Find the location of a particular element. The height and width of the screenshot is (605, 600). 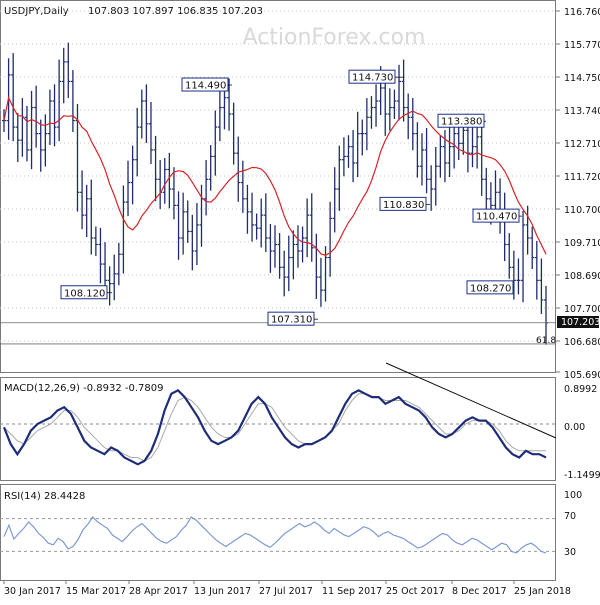

macd-title: MACD(12,26,9) -0.8932 -0.7809 is located at coordinates (84, 388).